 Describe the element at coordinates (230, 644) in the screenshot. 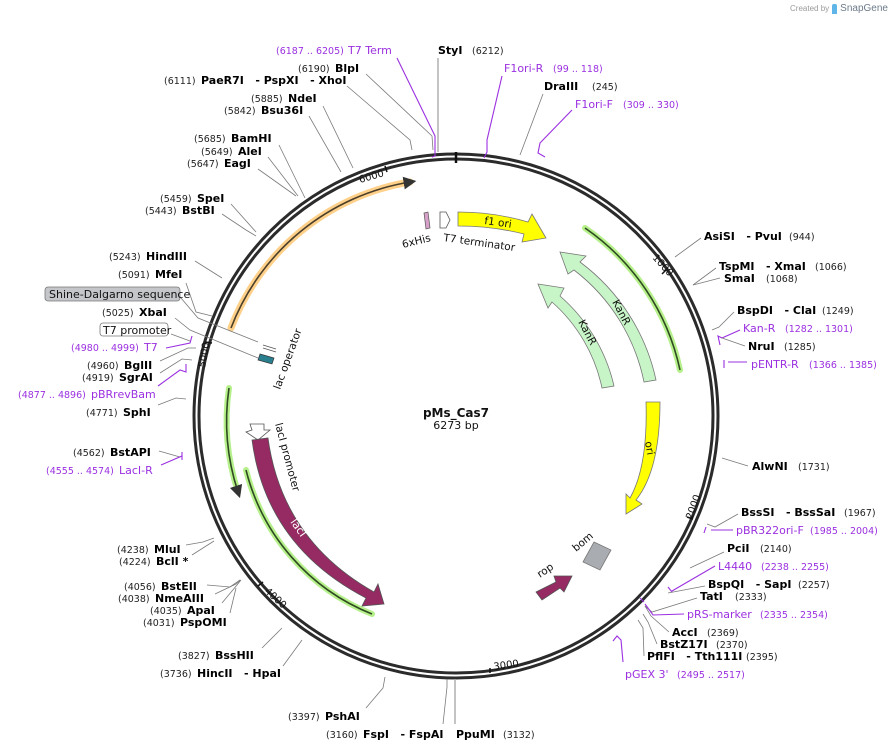

I see `enzyme-bsshii: (3827) BssHII` at that location.